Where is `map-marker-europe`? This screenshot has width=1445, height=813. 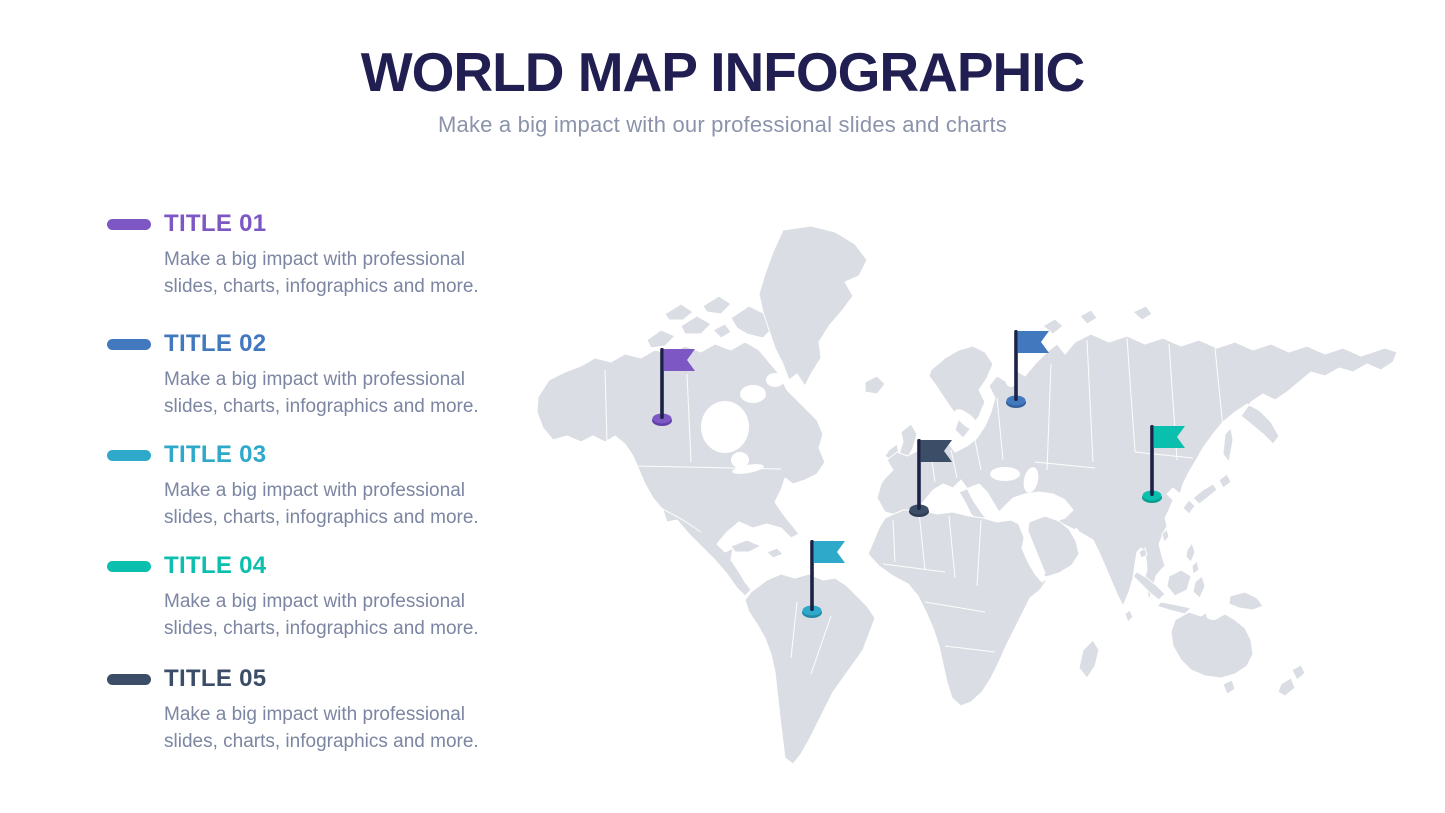
map-marker-europe is located at coordinates (930, 478).